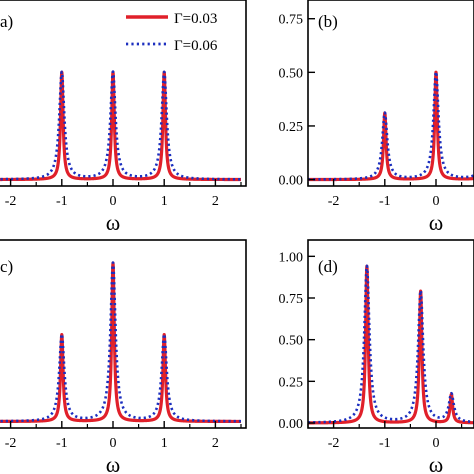 Image resolution: width=474 pixels, height=474 pixels. What do you see at coordinates (291, 257) in the screenshot?
I see `y-tick-label-d-4: 1.00` at bounding box center [291, 257].